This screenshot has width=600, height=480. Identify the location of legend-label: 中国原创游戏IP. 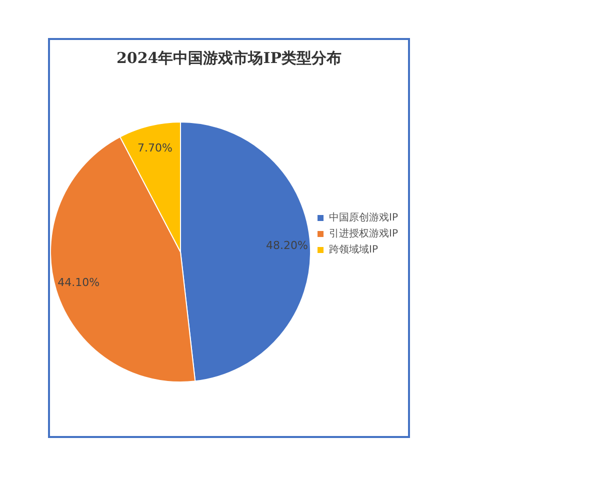
(363, 218).